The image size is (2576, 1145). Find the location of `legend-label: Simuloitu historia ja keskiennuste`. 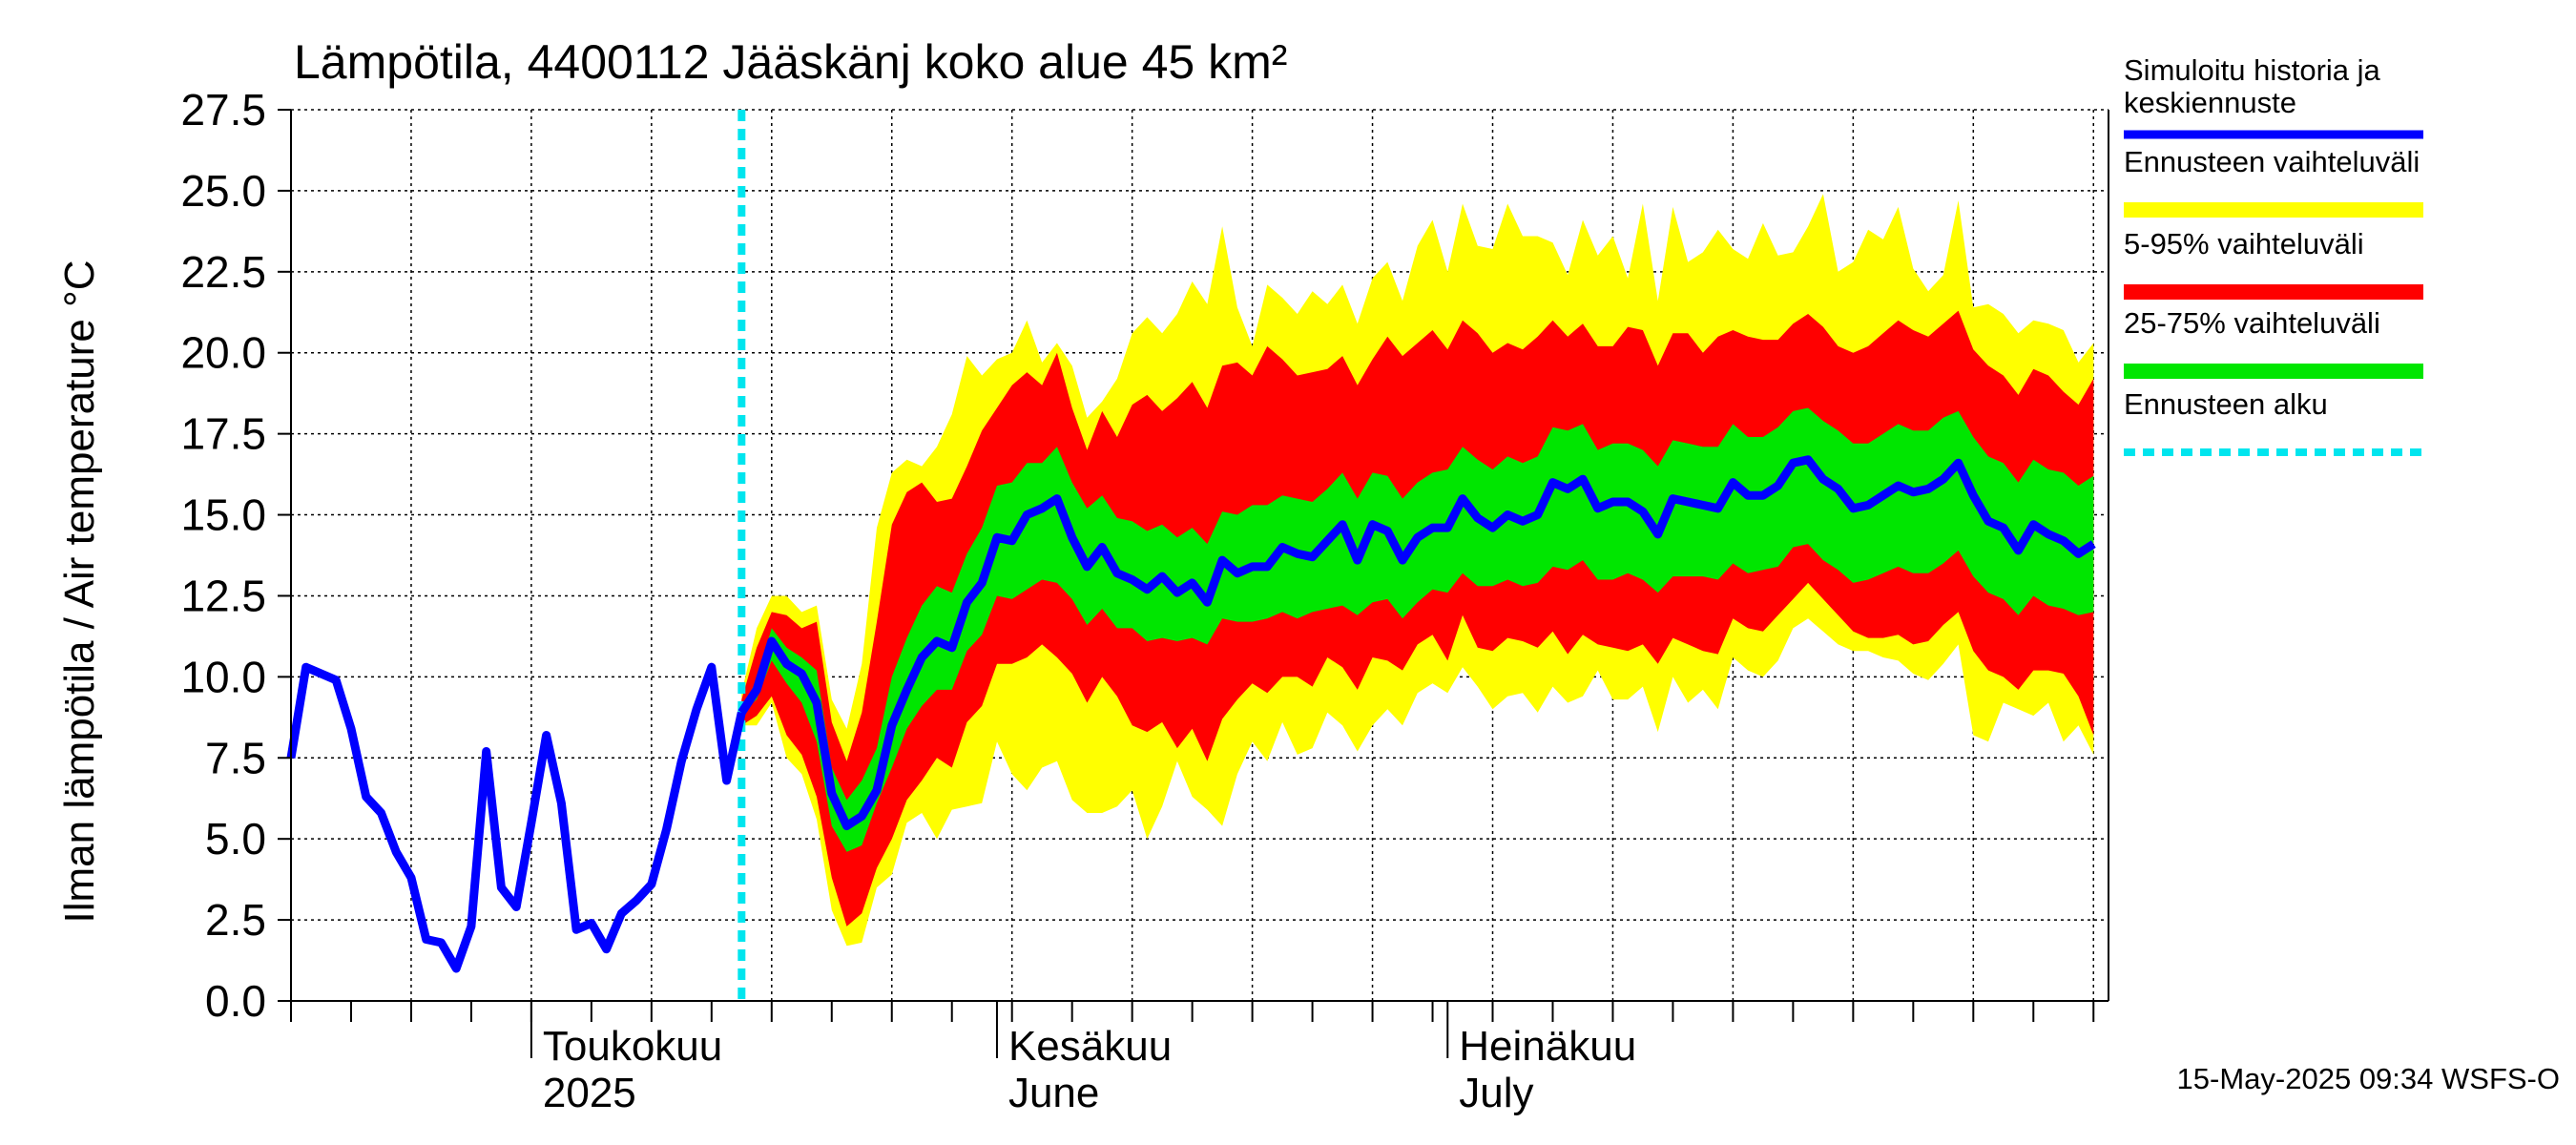

legend-label: Simuloitu historia ja keskiennuste is located at coordinates (2252, 86).